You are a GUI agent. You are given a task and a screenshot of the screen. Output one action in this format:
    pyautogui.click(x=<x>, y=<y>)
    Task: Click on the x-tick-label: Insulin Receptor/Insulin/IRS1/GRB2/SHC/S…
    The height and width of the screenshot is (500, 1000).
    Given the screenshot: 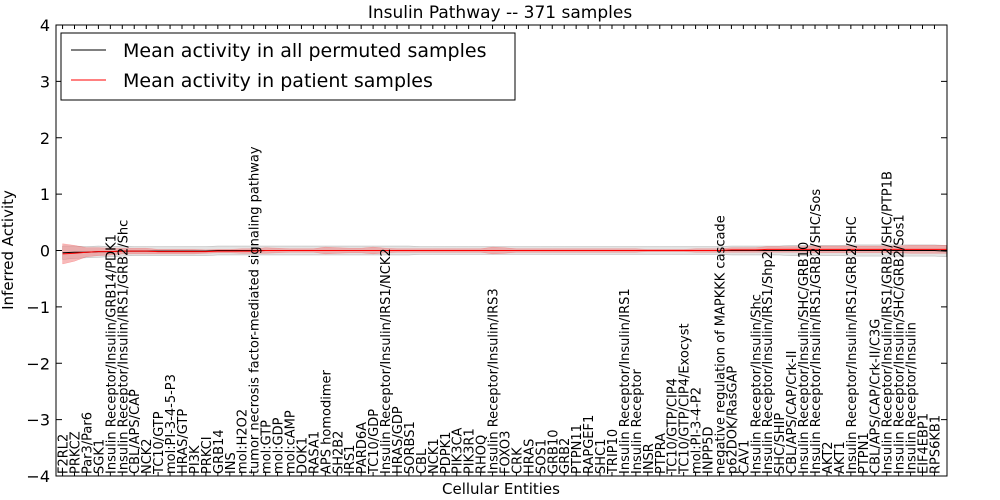 What is the action you would take?
    pyautogui.click(x=816, y=331)
    